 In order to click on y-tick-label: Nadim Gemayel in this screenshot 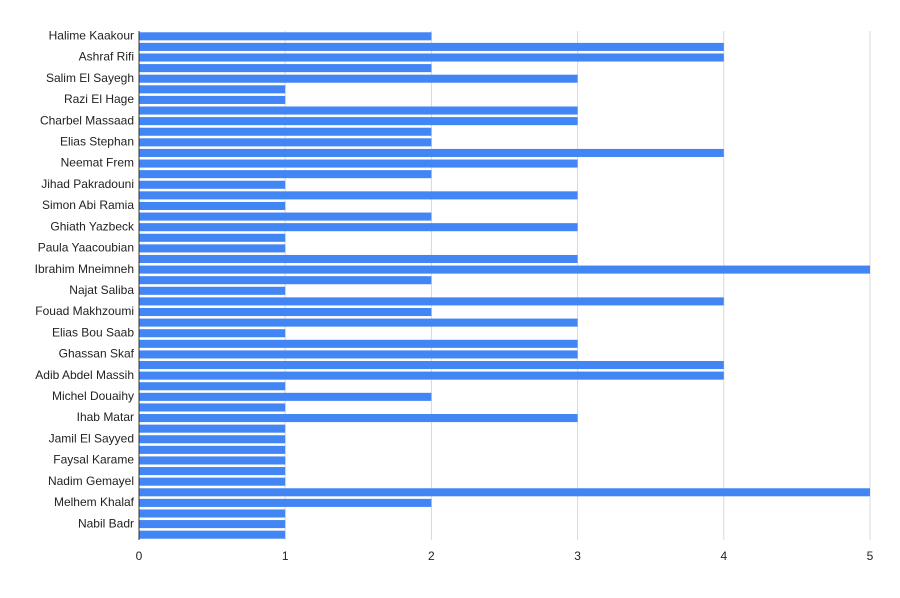, I will do `click(91, 481)`.